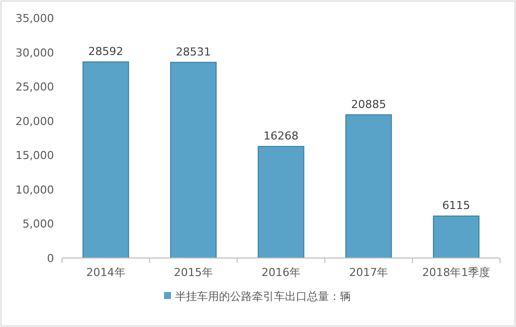  What do you see at coordinates (193, 272) in the screenshot?
I see `x-tick-label: 2015年` at bounding box center [193, 272].